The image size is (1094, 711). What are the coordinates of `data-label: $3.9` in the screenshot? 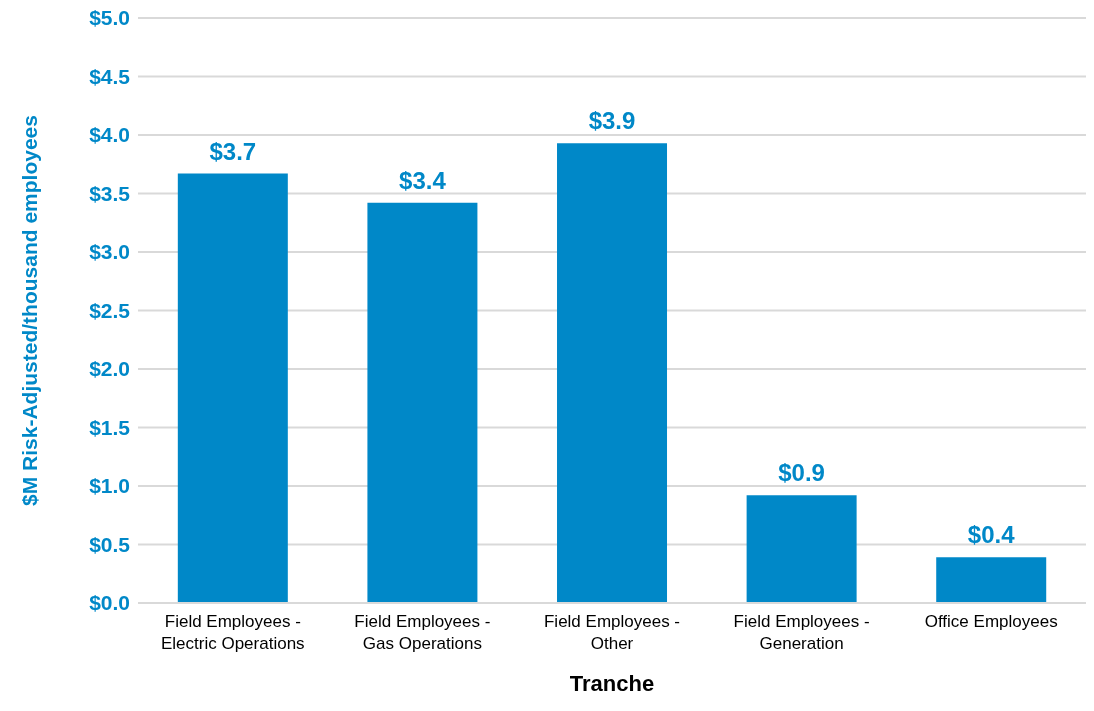 It's located at (612, 121).